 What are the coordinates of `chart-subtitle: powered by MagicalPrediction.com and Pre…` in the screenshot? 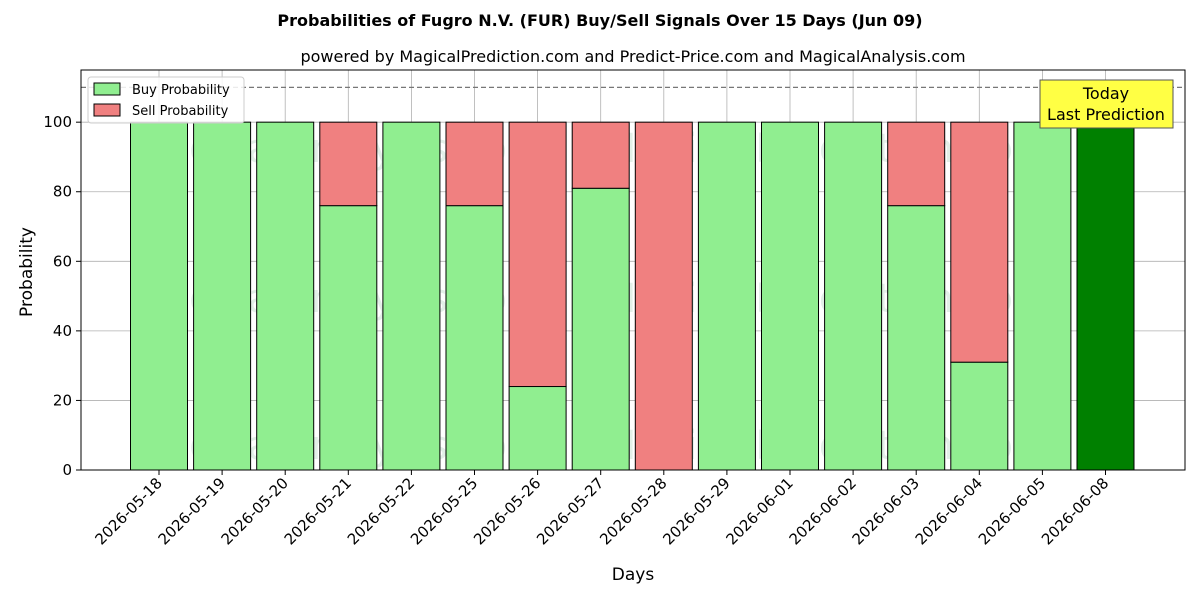 It's located at (632, 56).